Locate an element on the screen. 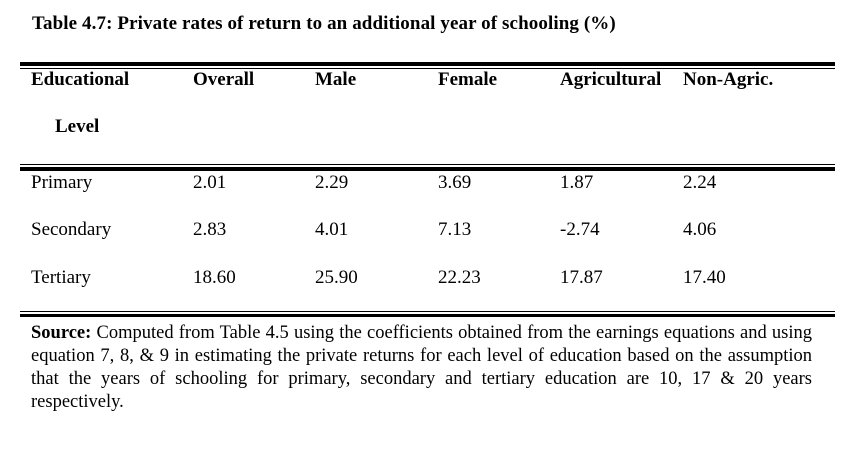  table-cell: 1.87 is located at coordinates (577, 182).